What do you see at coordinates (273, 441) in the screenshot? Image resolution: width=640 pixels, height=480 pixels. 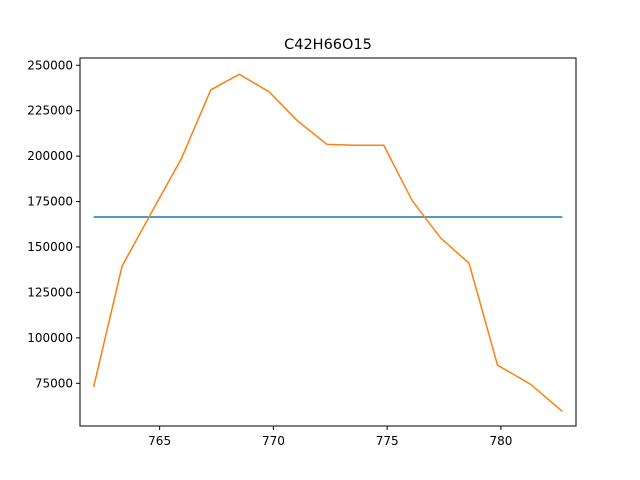 I see `x-tick-label-1: 770` at bounding box center [273, 441].